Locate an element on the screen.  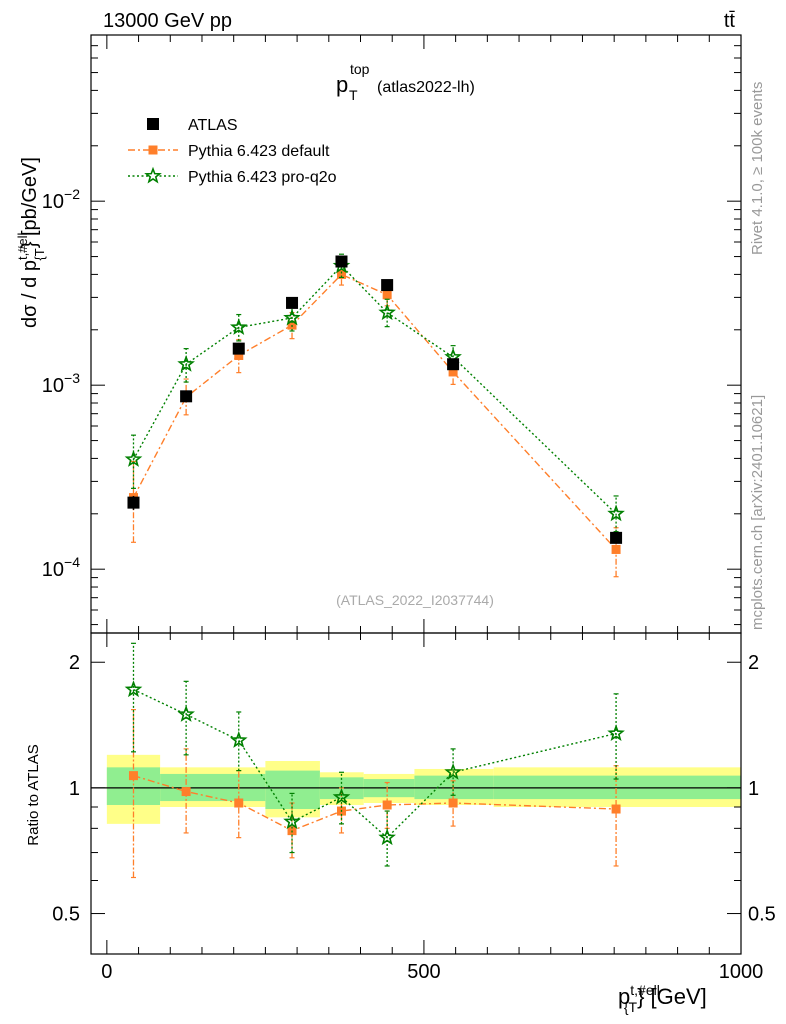
side-label-mcplots: mcplots.cern.ch [arXiv:2401.10621] is located at coordinates (757, 512).